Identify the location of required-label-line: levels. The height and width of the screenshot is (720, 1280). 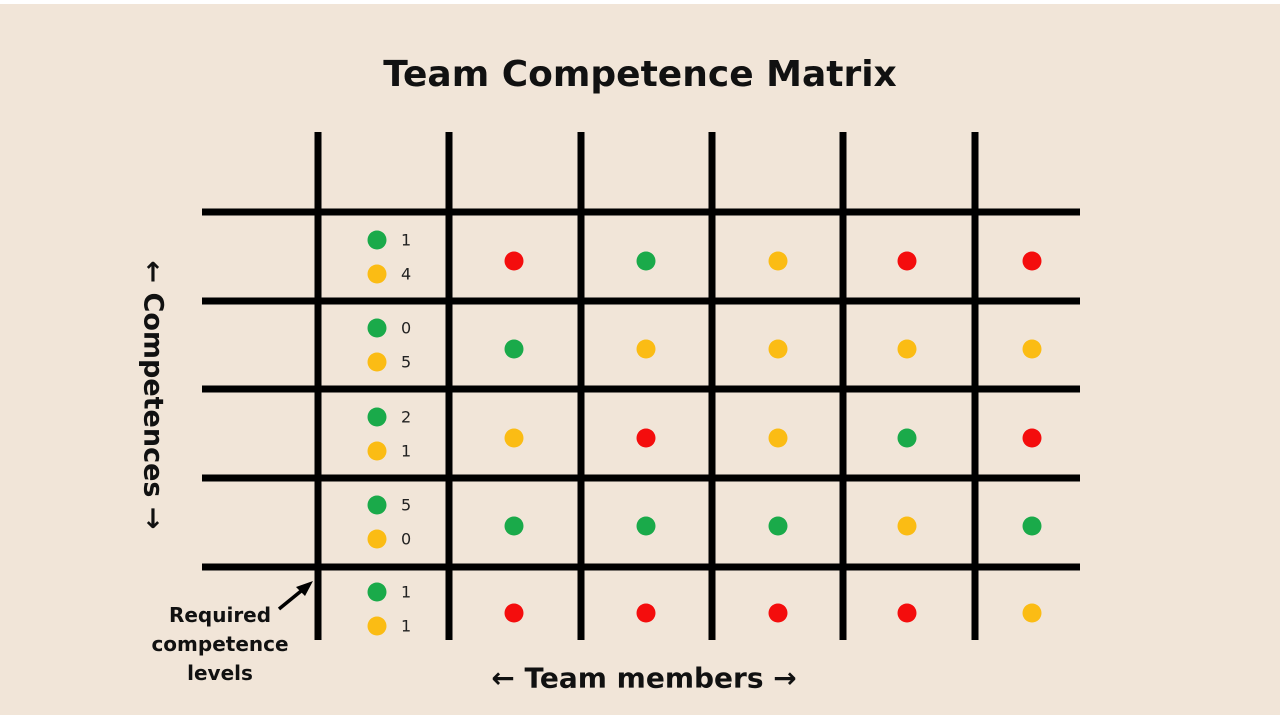
(220, 673).